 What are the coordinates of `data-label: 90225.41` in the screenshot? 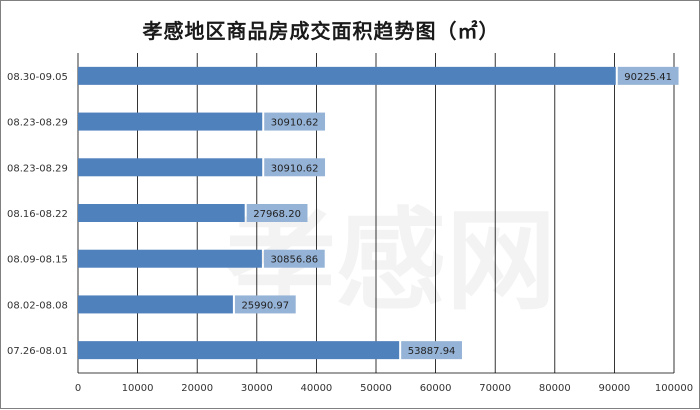 It's located at (648, 77).